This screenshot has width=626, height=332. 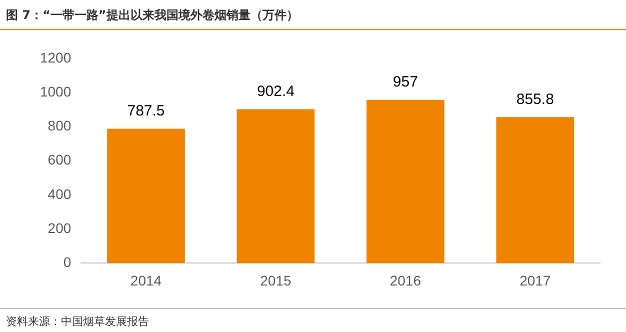 I want to click on y-tick-label: 200, so click(x=60, y=228).